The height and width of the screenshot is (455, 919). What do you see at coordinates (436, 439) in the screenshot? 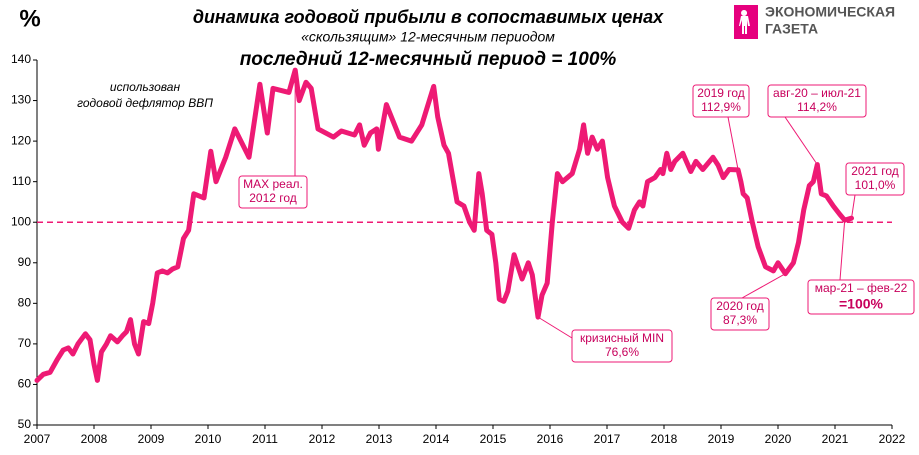
I see `x-tick-label: 2014` at bounding box center [436, 439].